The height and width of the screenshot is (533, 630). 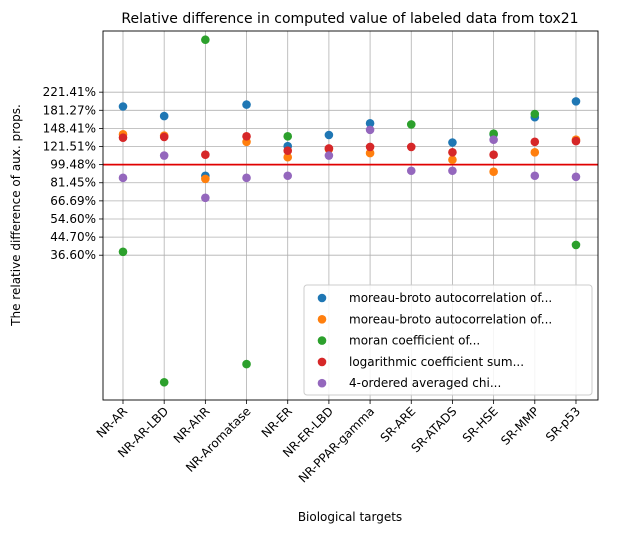 What do you see at coordinates (73, 237) in the screenshot?
I see `y-tick-label: 44.70%` at bounding box center [73, 237].